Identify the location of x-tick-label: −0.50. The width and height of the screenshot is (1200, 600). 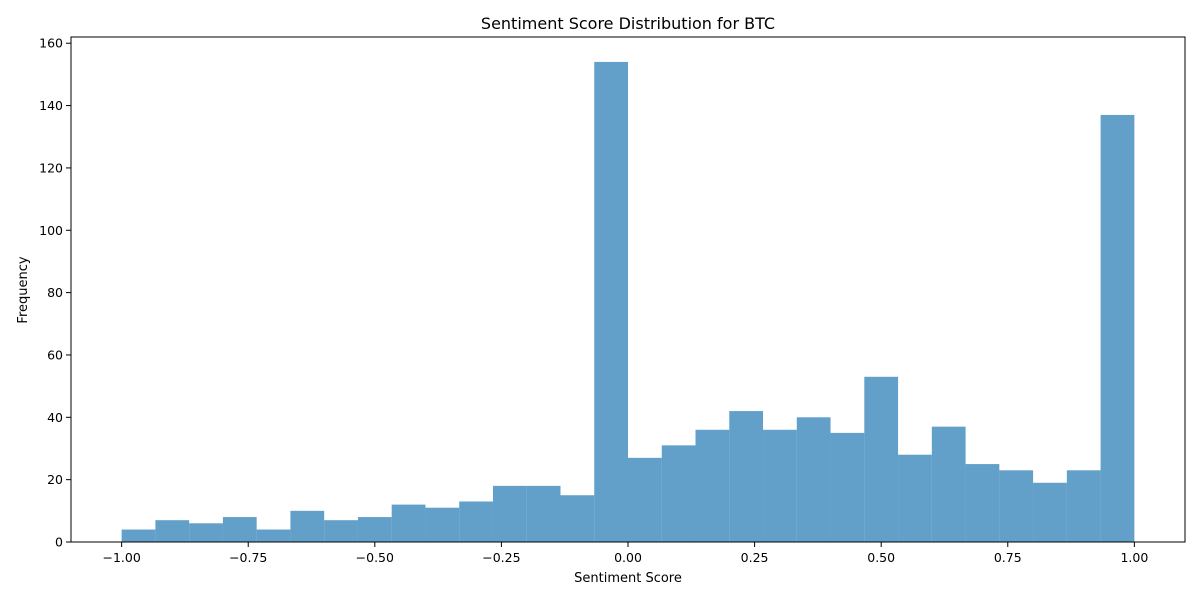
(375, 557).